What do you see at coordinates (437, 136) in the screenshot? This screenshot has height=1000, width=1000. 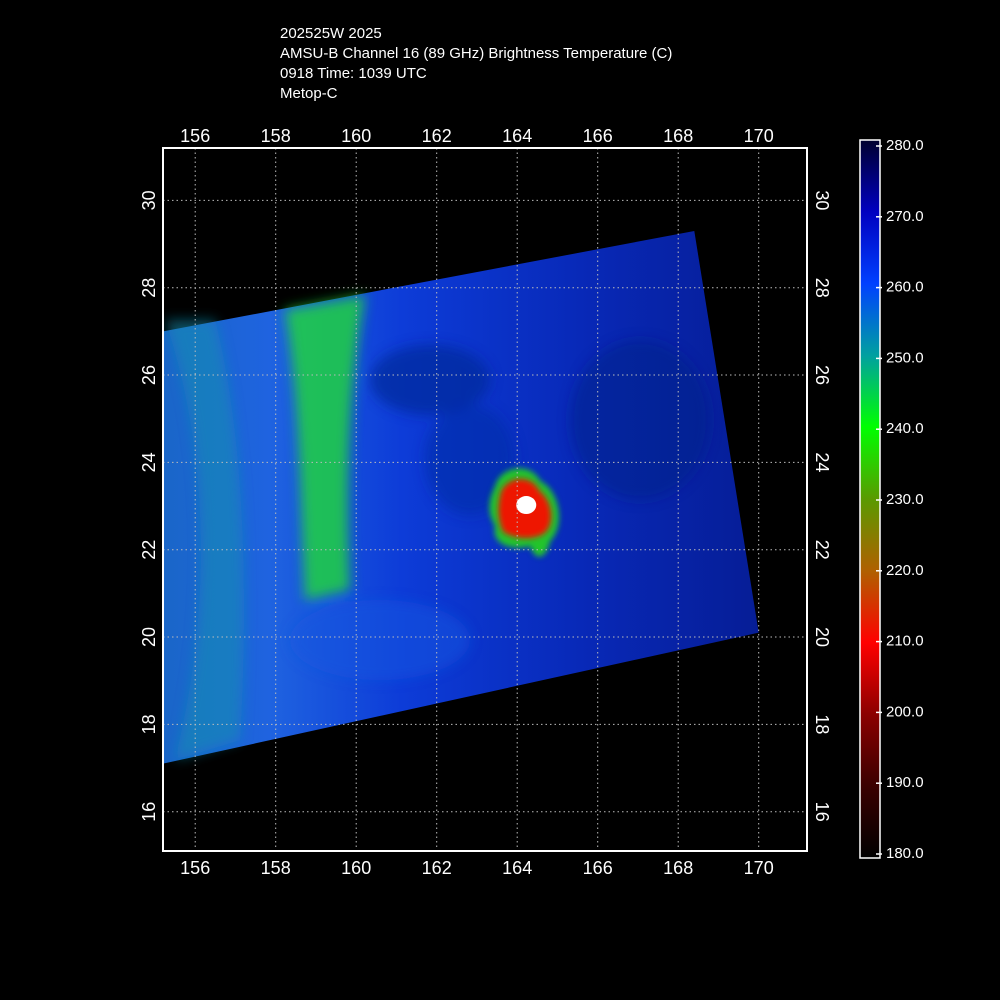 I see `lon-tick-label-top: 162` at bounding box center [437, 136].